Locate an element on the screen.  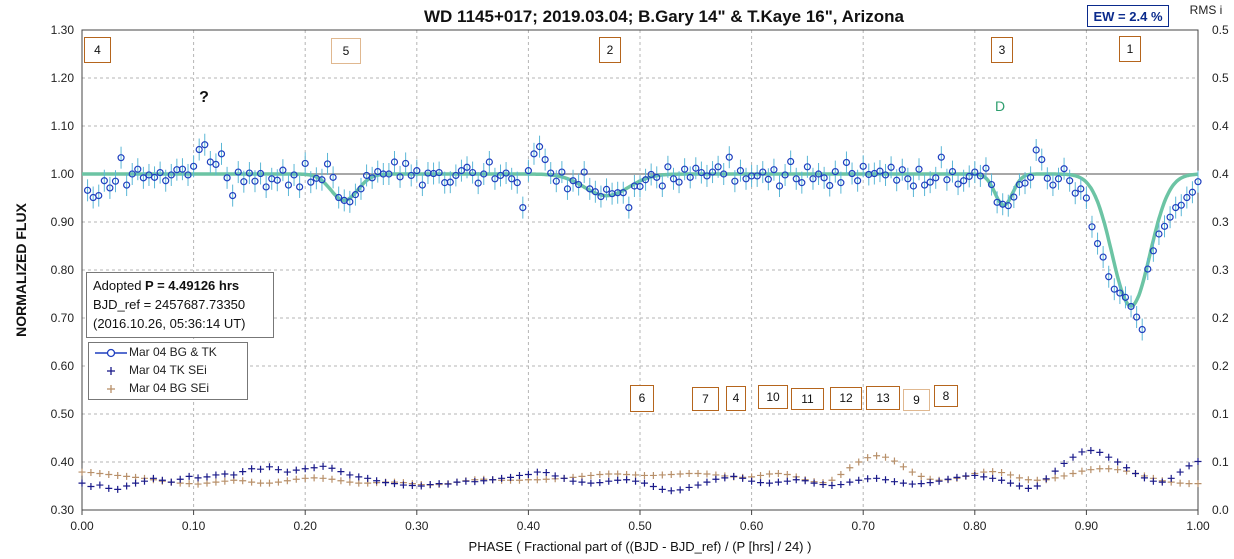
y2-axis-title: RMS i is located at coordinates (1206, 10).